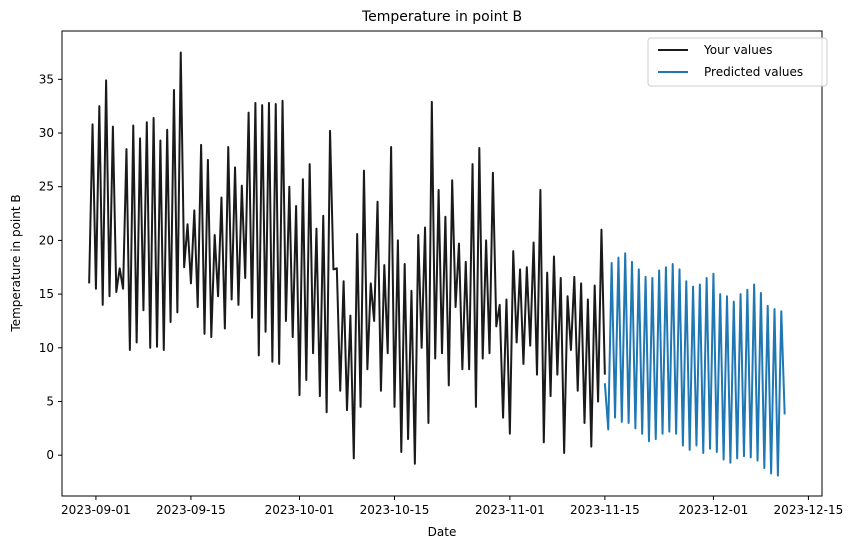  I want to click on x-tick-label: 2023-12-15, so click(809, 510).